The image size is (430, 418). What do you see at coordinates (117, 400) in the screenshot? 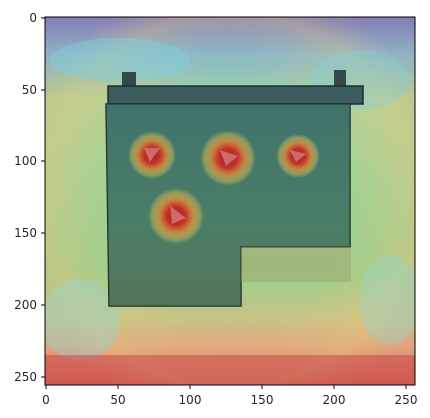
I see `x-tick-label: 50` at bounding box center [117, 400].